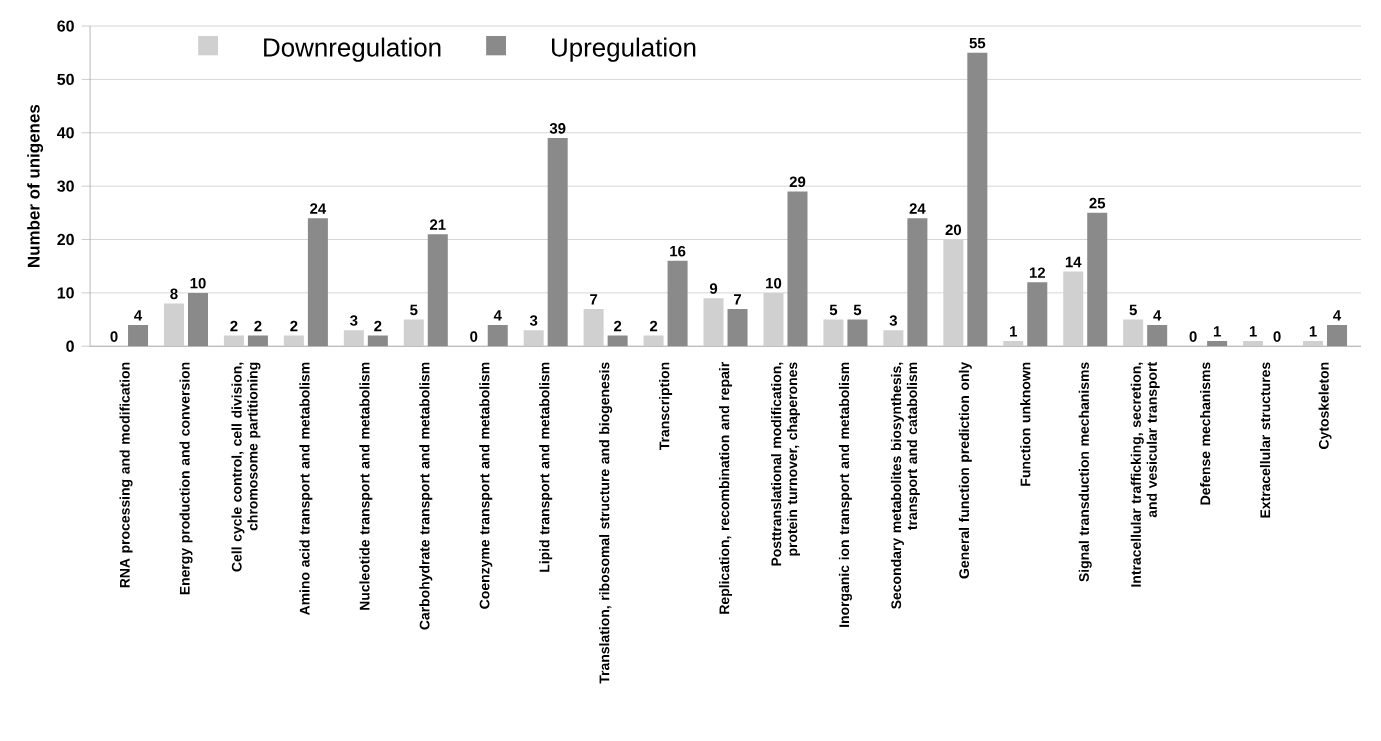 The height and width of the screenshot is (741, 1381). What do you see at coordinates (65, 26) in the screenshot?
I see `y-tick-label: 60` at bounding box center [65, 26].